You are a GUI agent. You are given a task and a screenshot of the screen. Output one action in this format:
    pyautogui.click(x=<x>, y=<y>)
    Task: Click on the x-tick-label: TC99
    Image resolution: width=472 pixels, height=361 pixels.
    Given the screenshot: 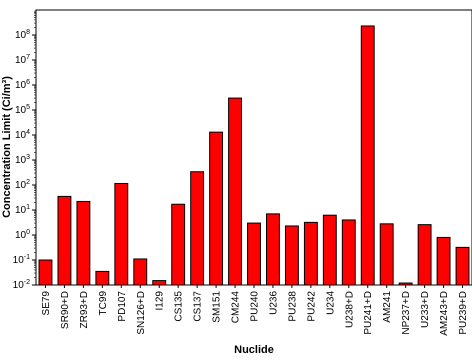 What is the action you would take?
    pyautogui.click(x=103, y=303)
    